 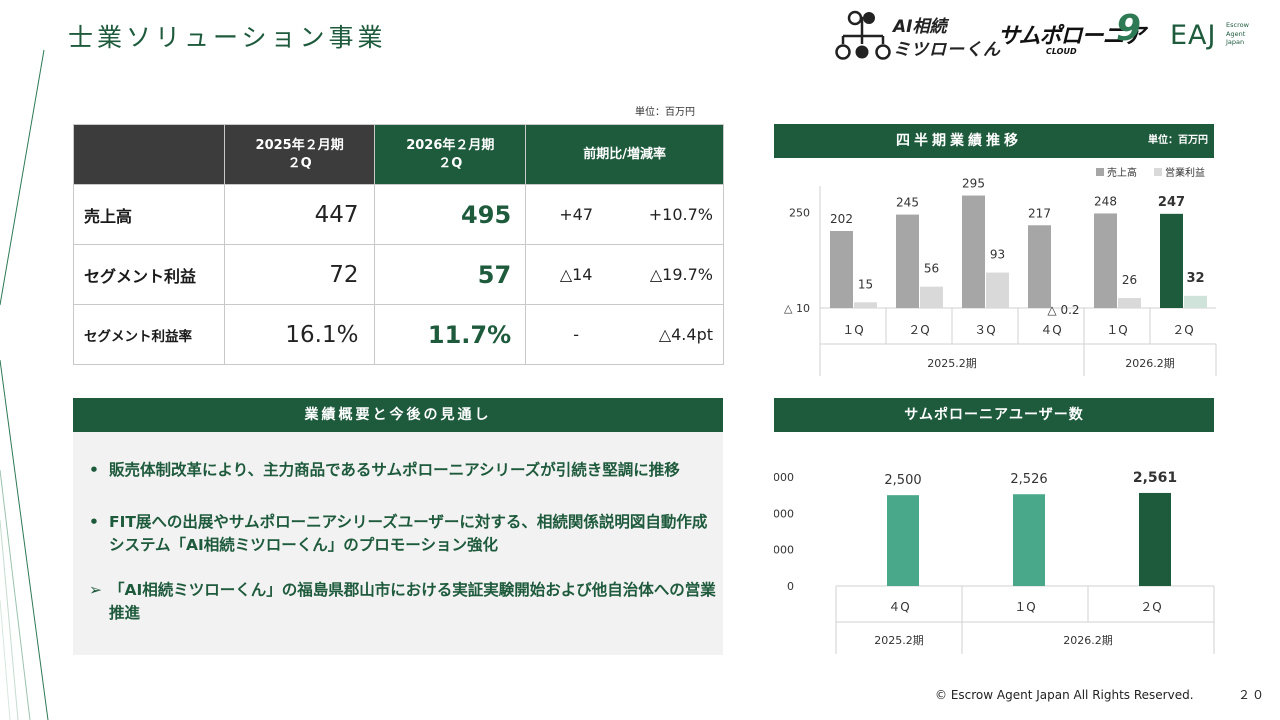 I want to click on user-count-label: 2,561, so click(x=1155, y=478).